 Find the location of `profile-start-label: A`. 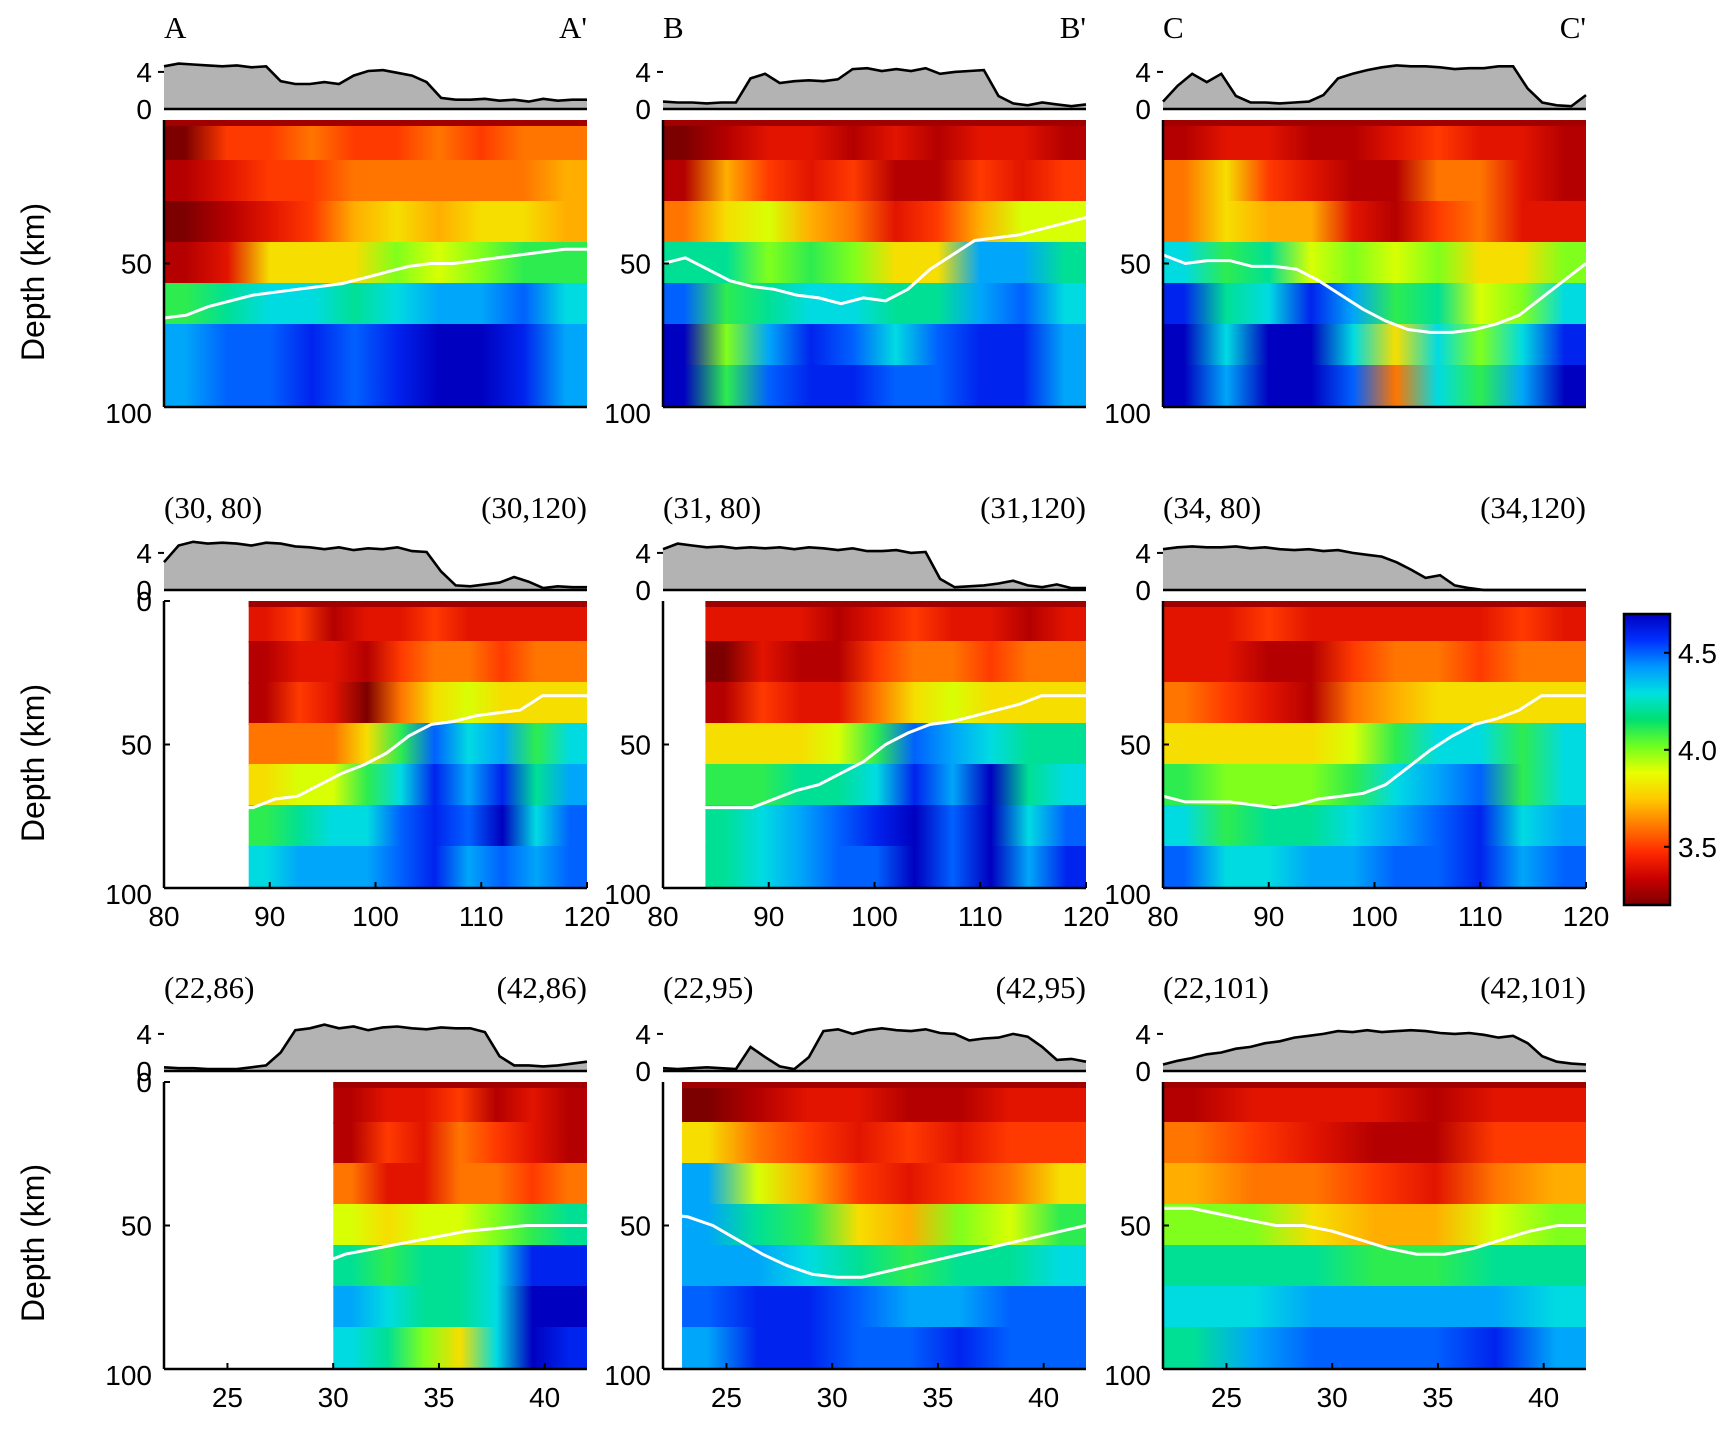

profile-start-label: A is located at coordinates (175, 27).